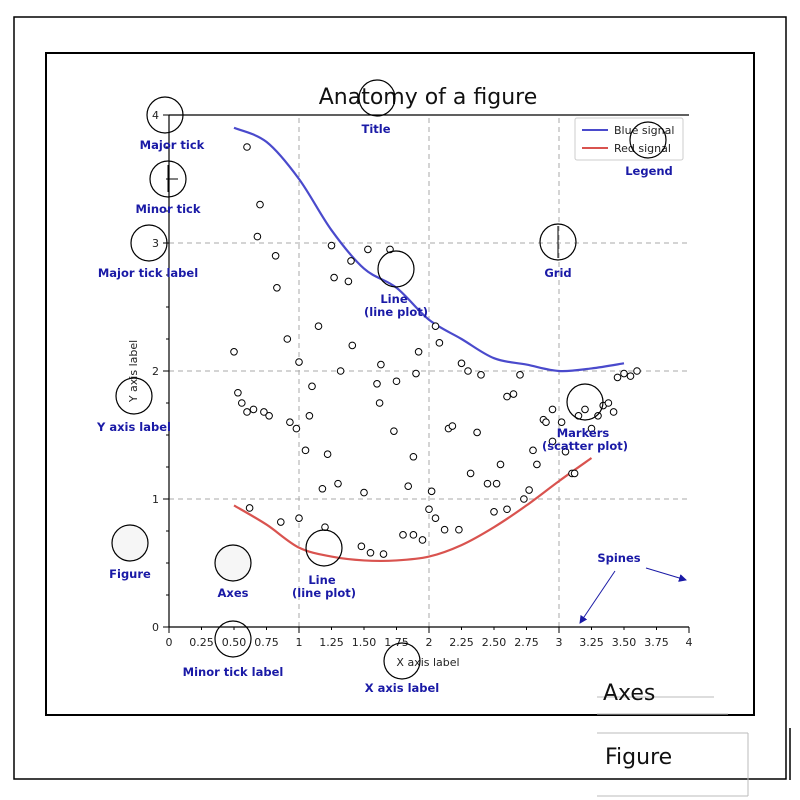 The image size is (800, 800). What do you see at coordinates (494, 642) in the screenshot?
I see `x-minor-tick-label: 2.50` at bounding box center [494, 642].